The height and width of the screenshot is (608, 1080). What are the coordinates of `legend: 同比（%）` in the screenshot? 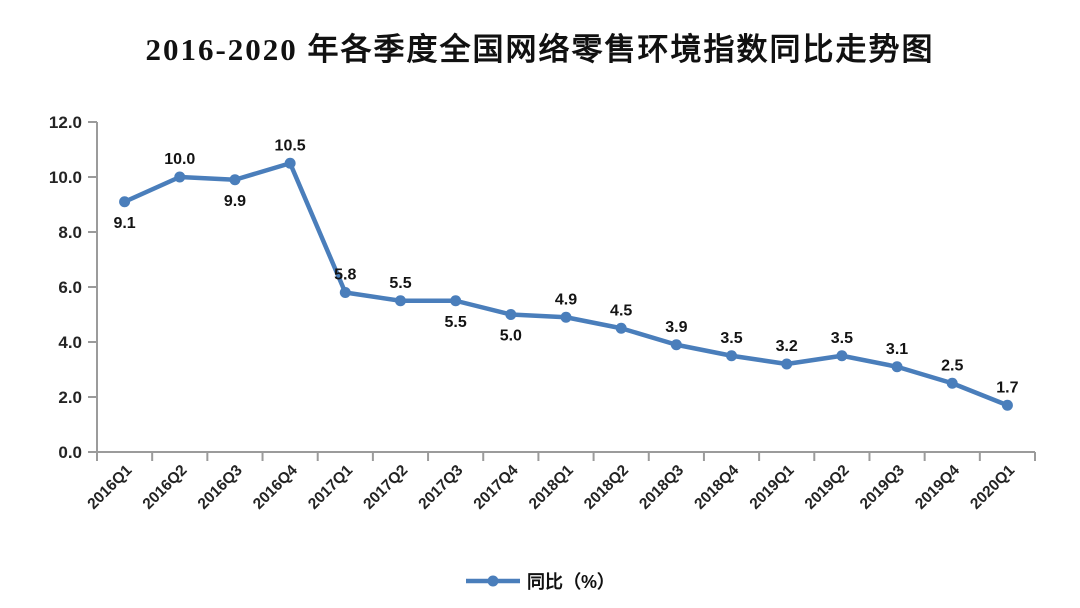 It's located at (540, 581).